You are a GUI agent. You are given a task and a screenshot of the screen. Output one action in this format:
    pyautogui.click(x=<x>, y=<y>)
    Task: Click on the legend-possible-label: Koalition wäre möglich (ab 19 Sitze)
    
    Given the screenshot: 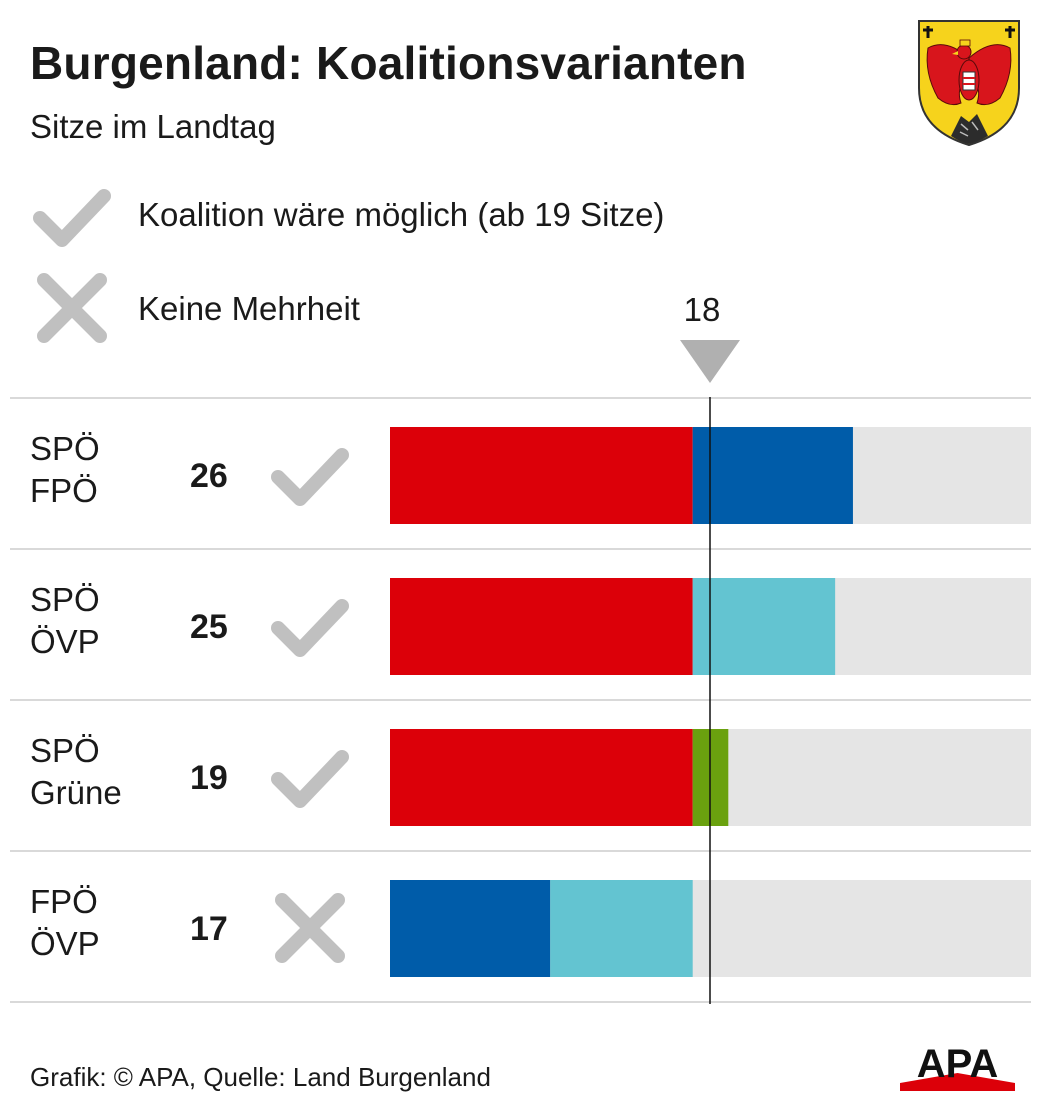 What is the action you would take?
    pyautogui.click(x=401, y=214)
    